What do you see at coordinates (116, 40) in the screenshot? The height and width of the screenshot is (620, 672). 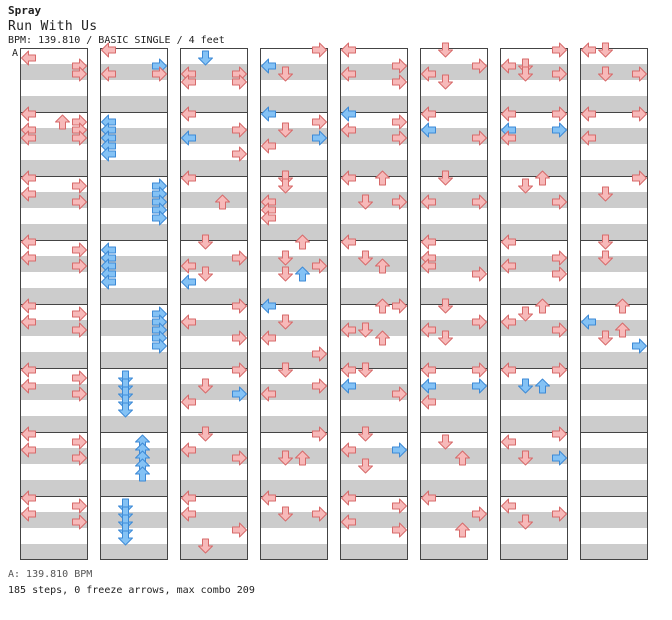 I see `chart-info: BPM: 139.810 / BASIC SINGLE / 4 feet` at bounding box center [116, 40].